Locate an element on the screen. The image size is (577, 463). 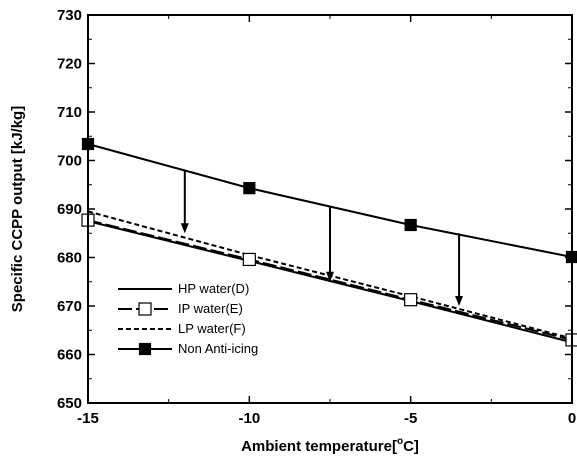
x-tick-label: -5 is located at coordinates (410, 418).